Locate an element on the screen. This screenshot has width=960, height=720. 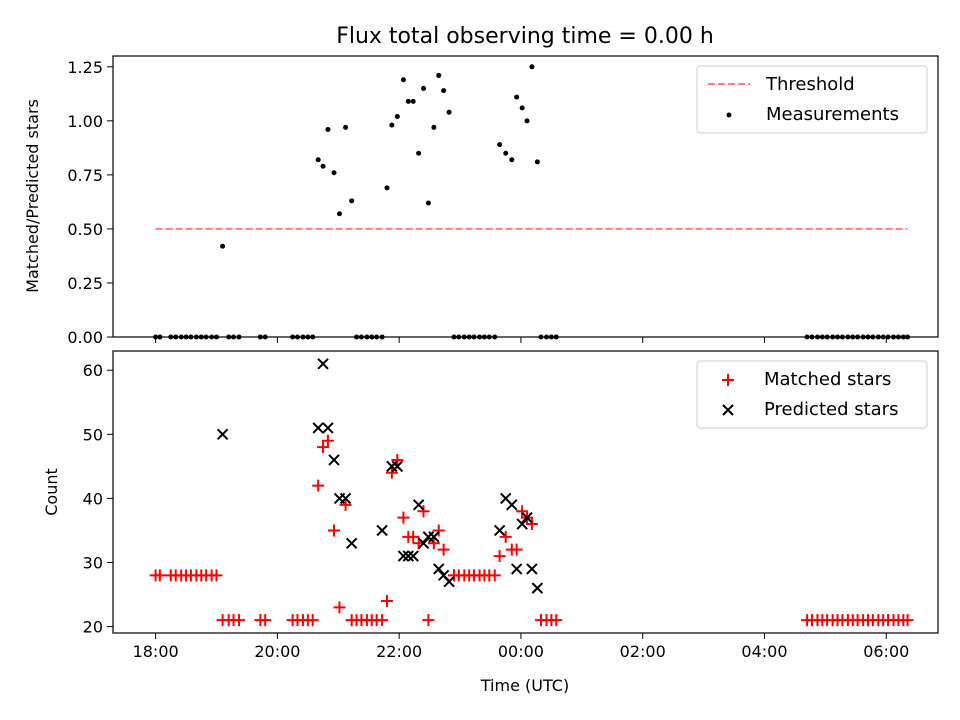
y-tick-label: 30 is located at coordinates (93, 563).